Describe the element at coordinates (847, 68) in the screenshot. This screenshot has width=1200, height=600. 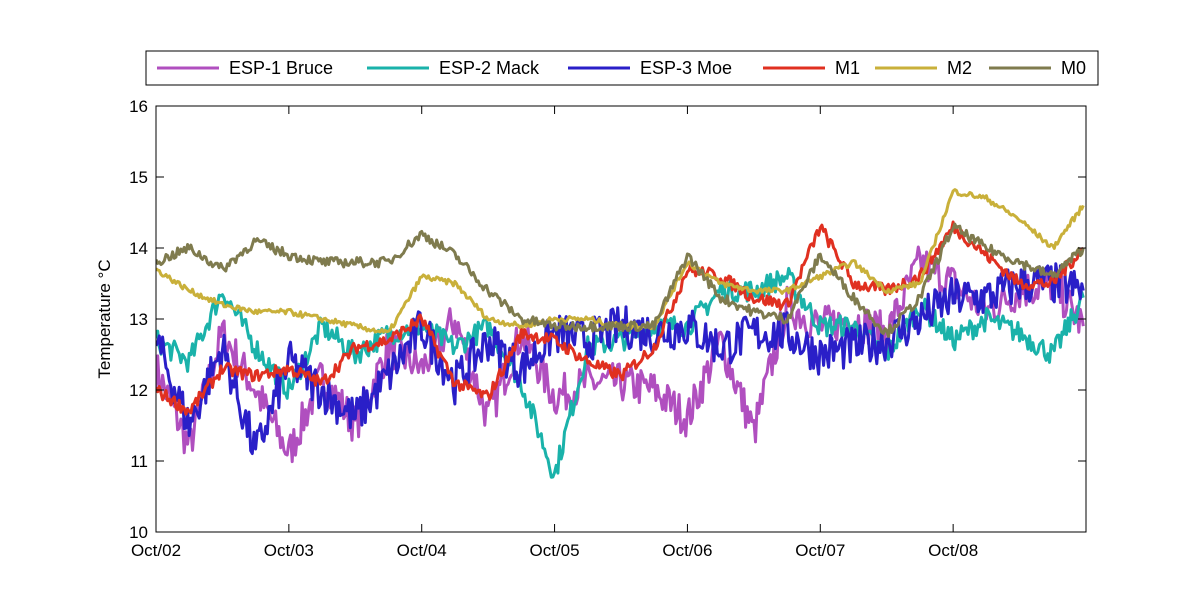
I see `legend-label-m1: M1` at that location.